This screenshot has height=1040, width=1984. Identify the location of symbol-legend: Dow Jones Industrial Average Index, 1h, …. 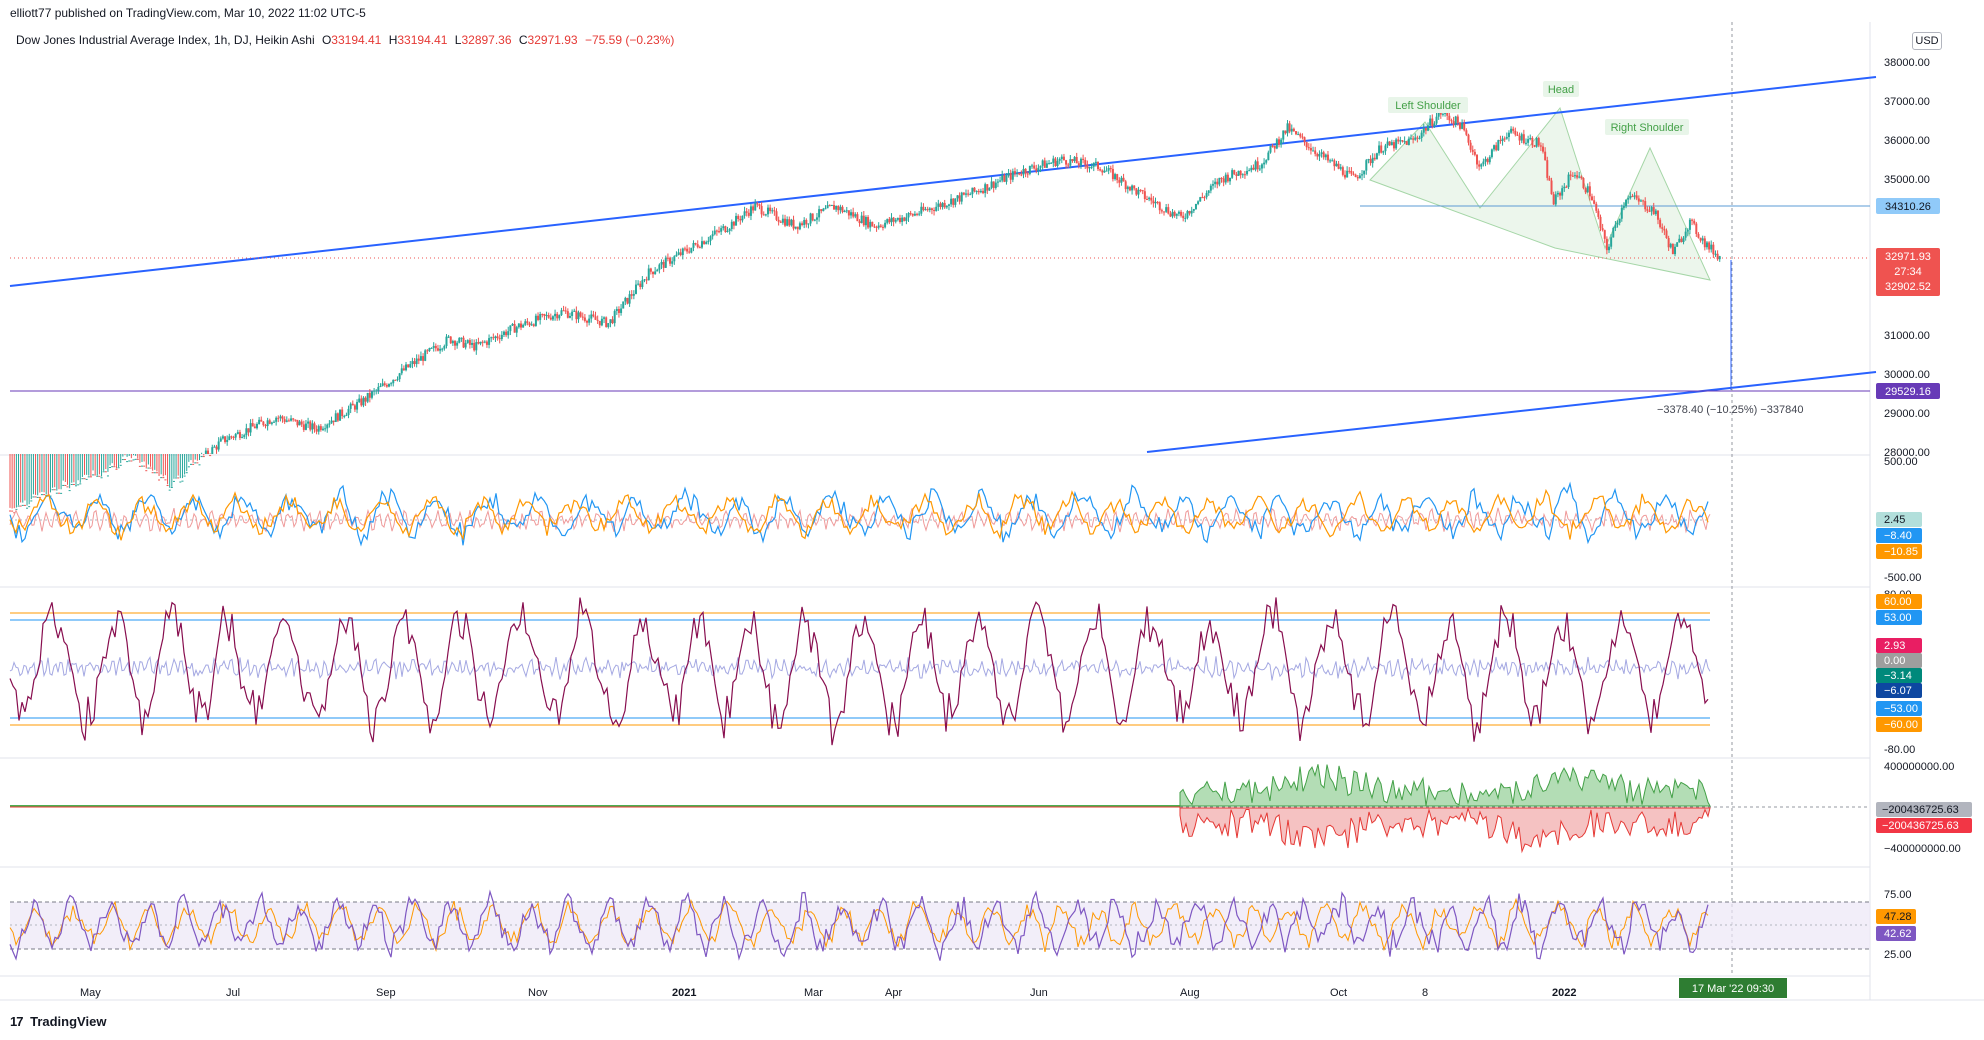
(345, 40).